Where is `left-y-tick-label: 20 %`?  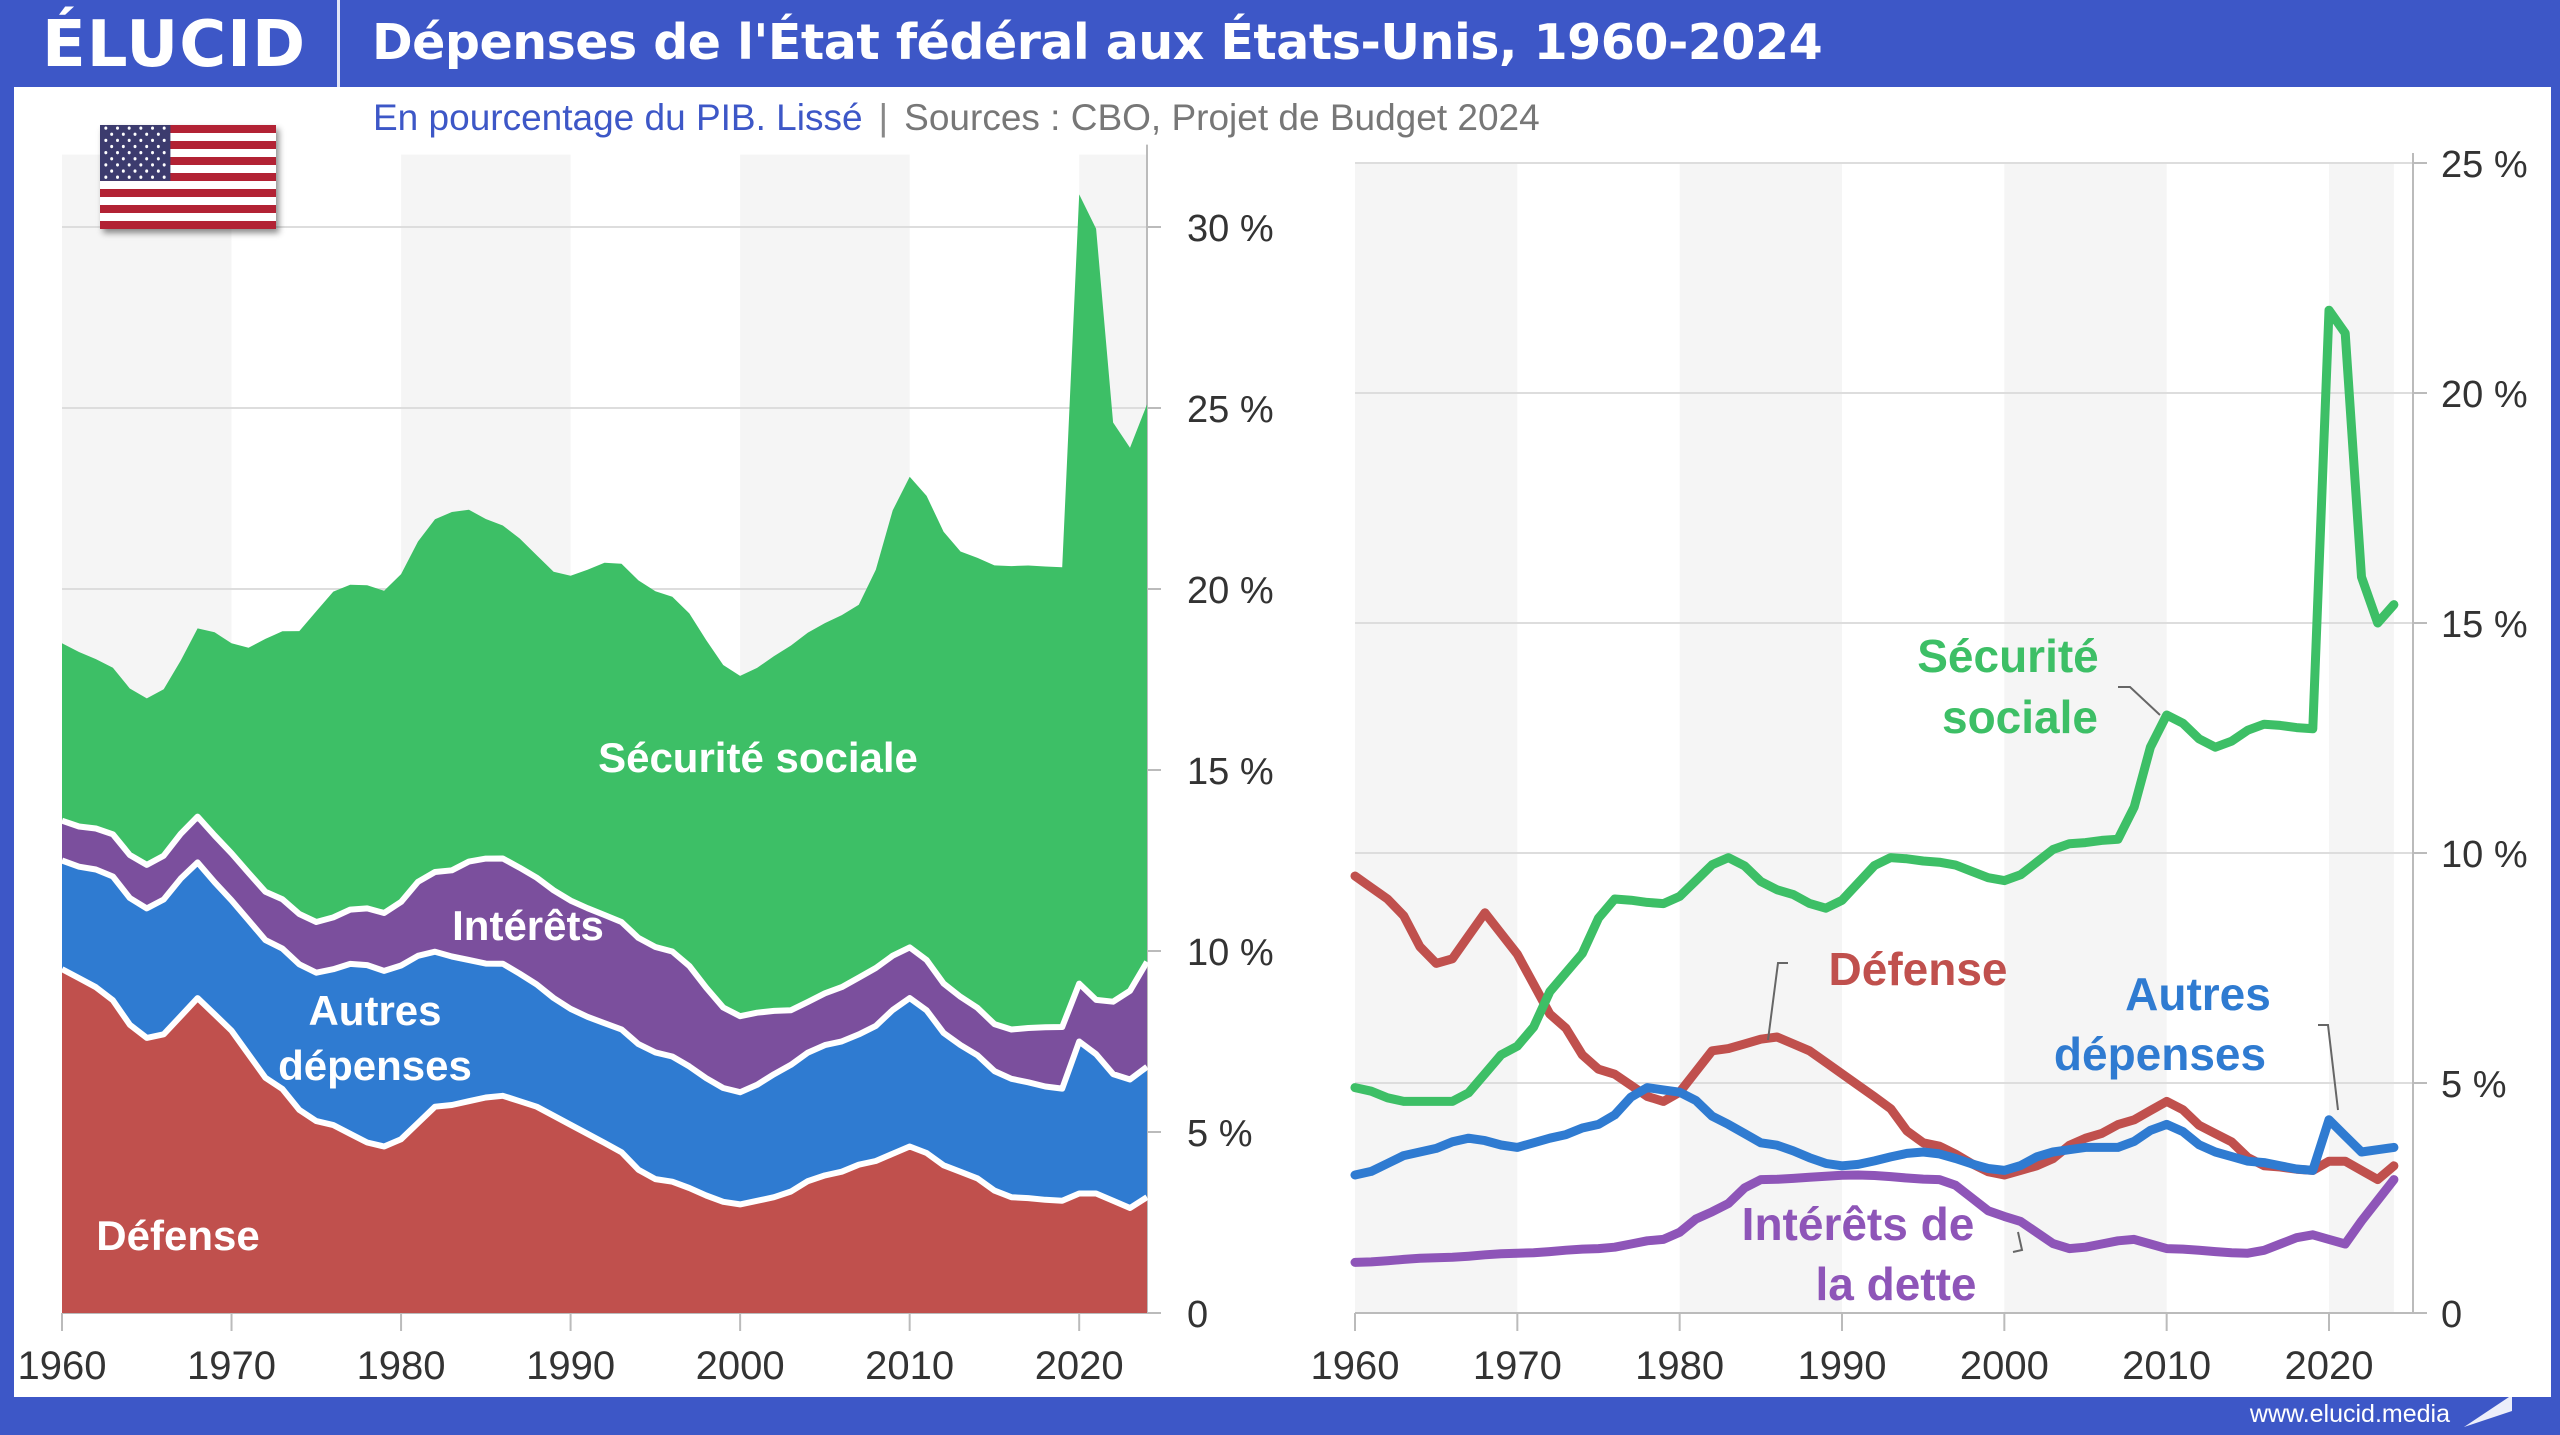
left-y-tick-label: 20 % is located at coordinates (1230, 591).